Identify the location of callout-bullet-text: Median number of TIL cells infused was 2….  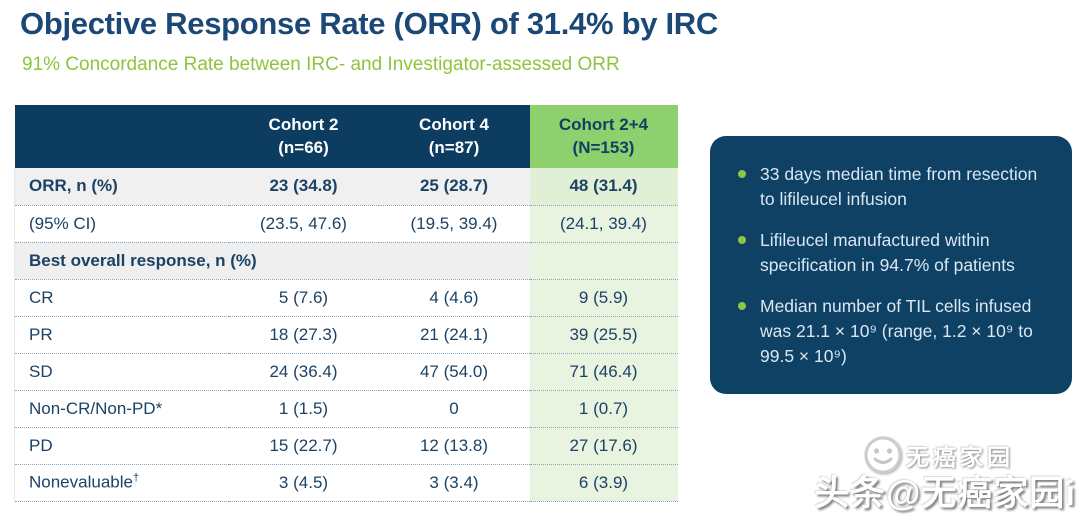
(896, 331).